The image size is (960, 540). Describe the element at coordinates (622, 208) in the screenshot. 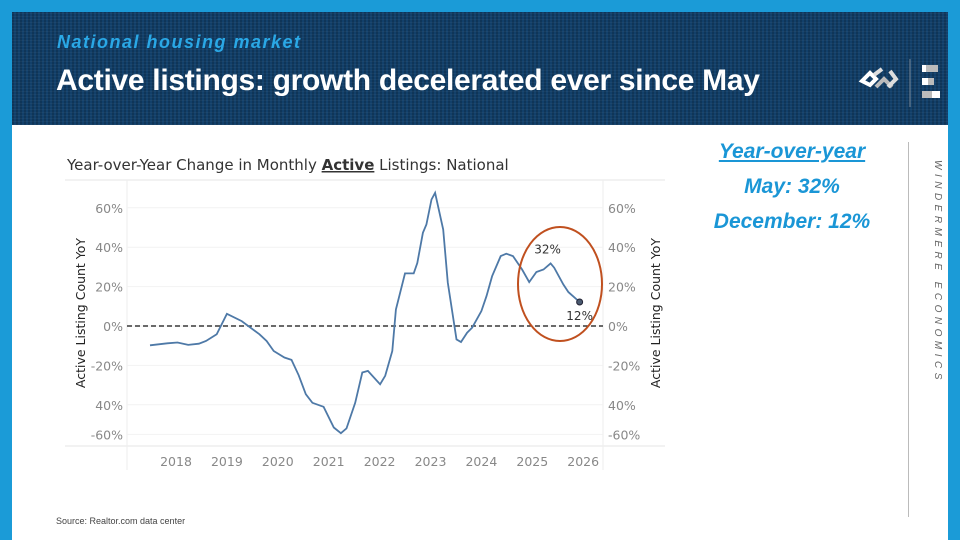

I see `y-tick-label-right: 60%` at that location.